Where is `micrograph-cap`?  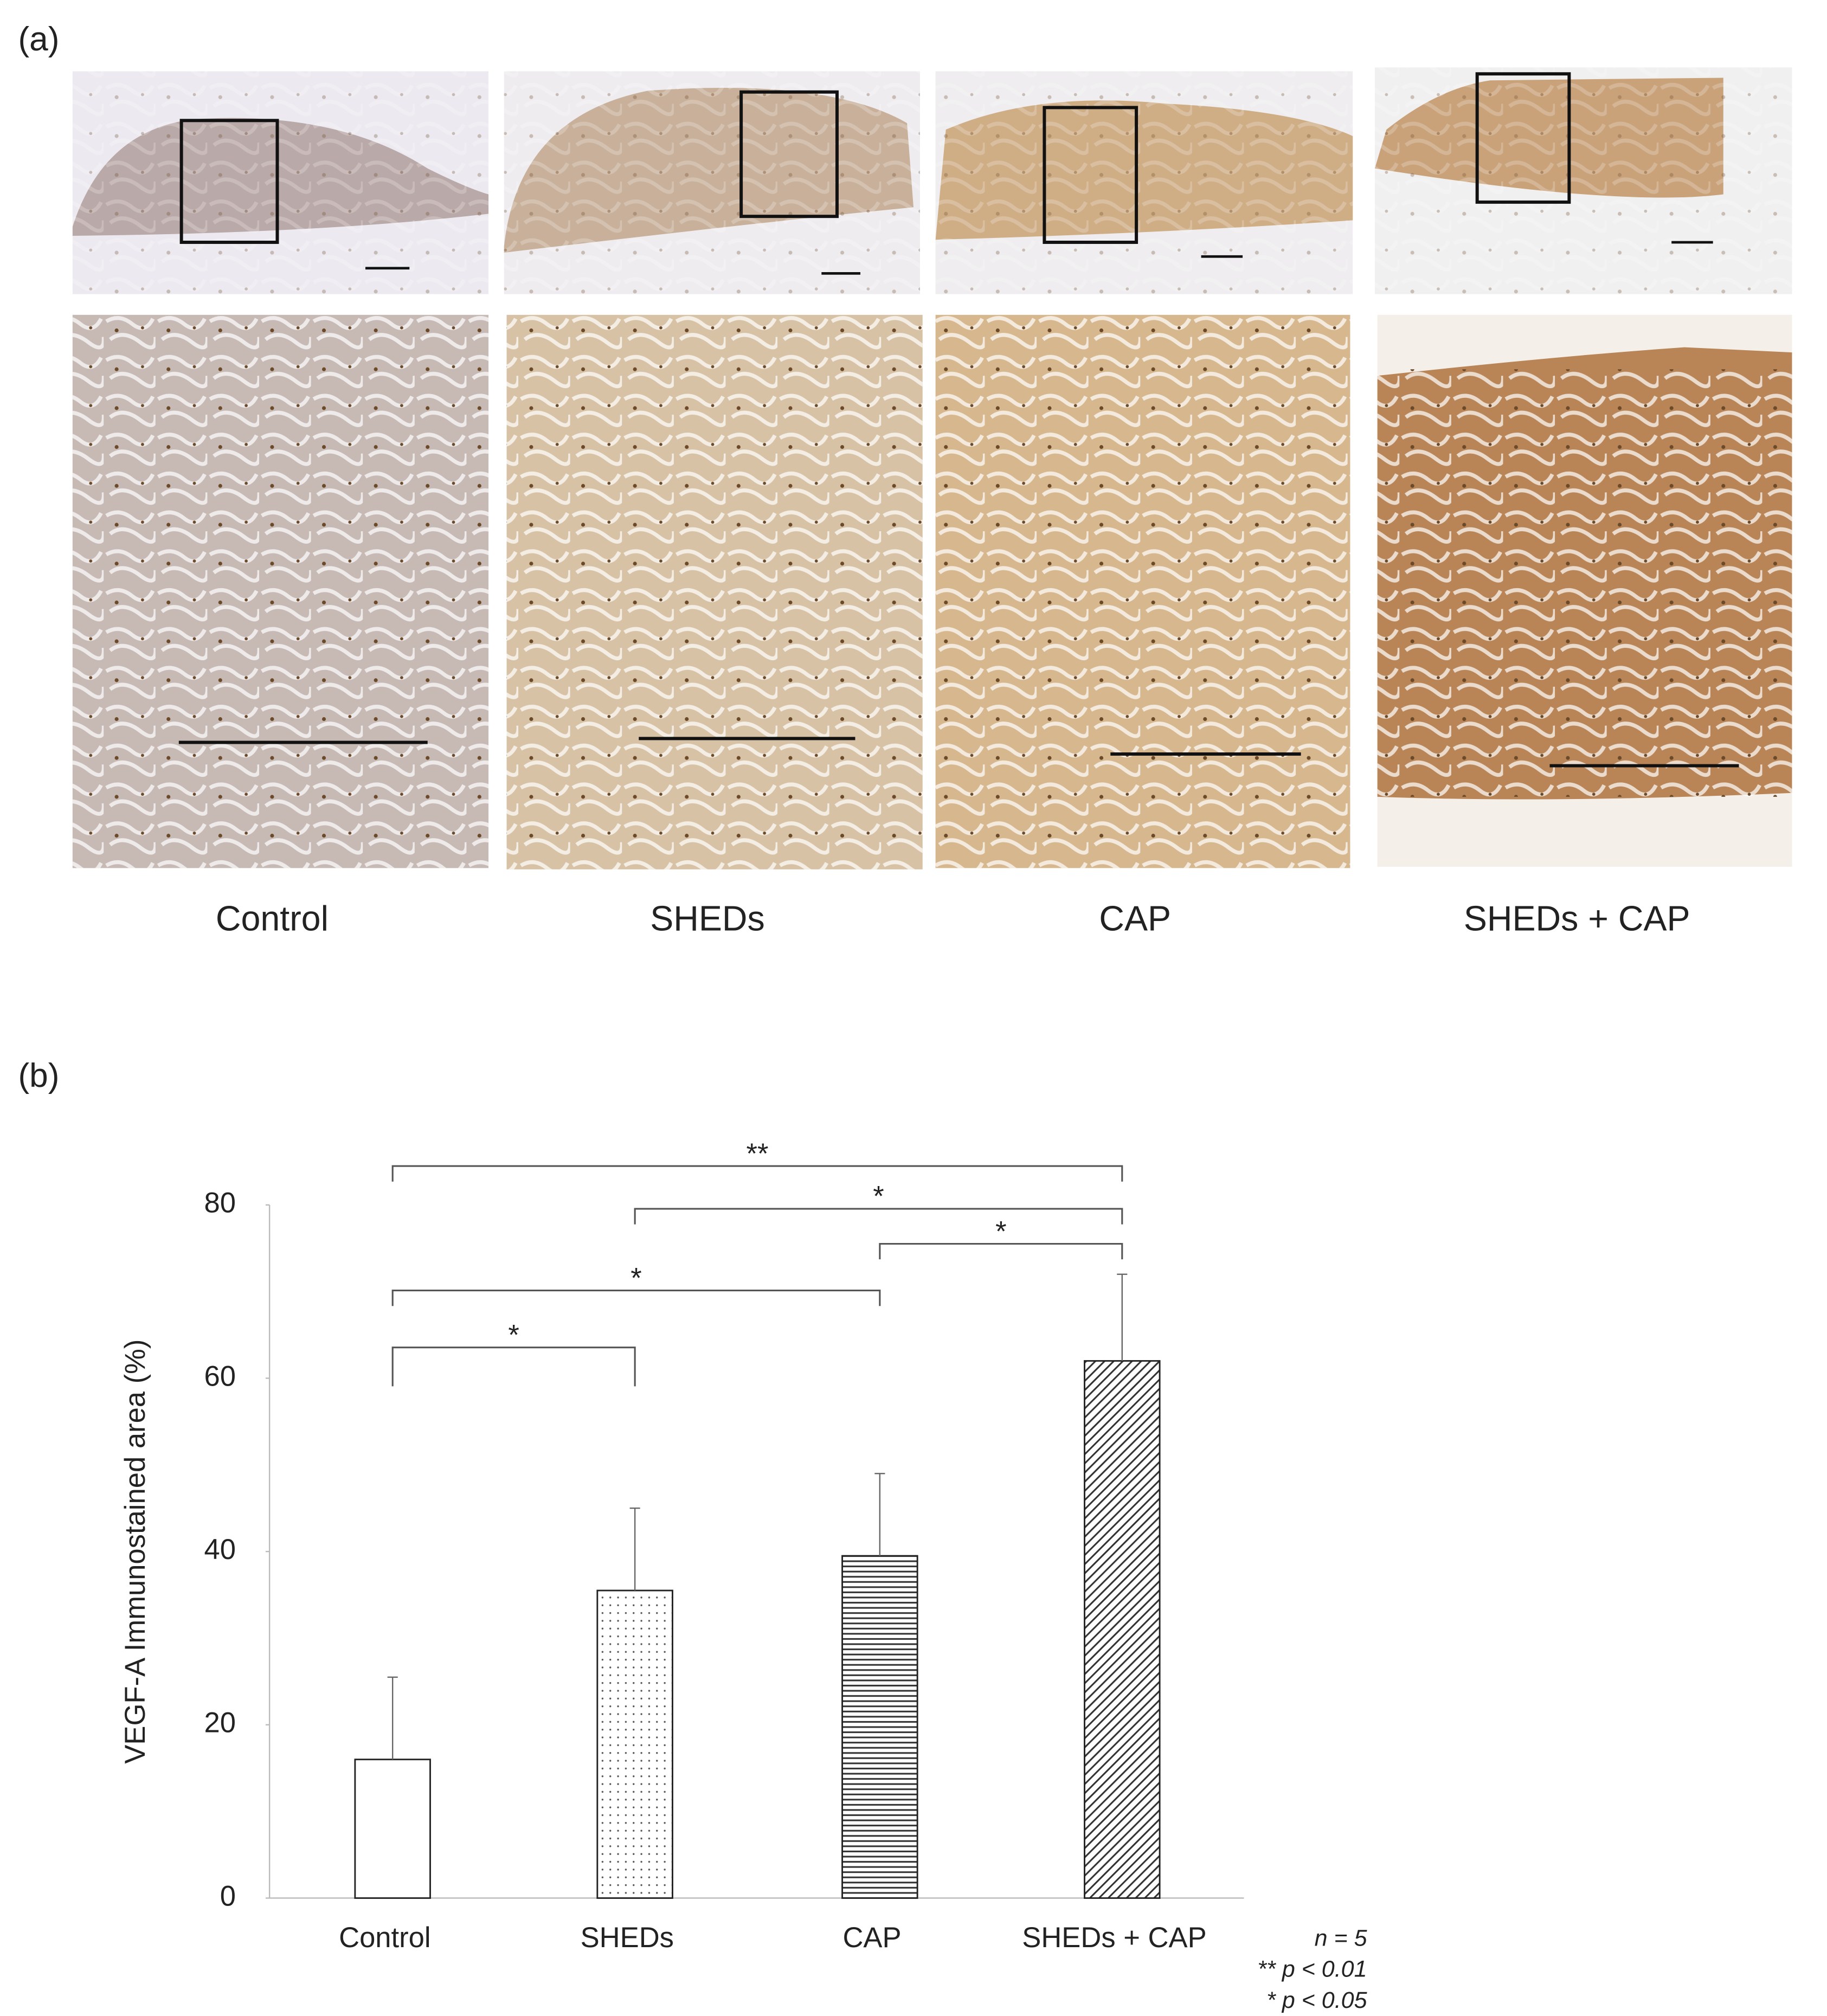
micrograph-cap is located at coordinates (1144, 469).